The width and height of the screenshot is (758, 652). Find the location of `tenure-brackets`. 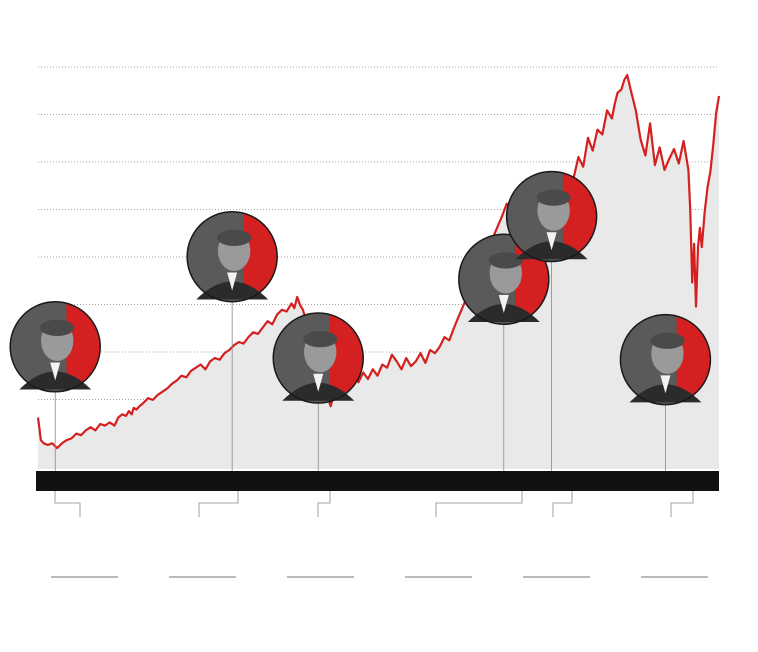

tenure-brackets is located at coordinates (374, 504).